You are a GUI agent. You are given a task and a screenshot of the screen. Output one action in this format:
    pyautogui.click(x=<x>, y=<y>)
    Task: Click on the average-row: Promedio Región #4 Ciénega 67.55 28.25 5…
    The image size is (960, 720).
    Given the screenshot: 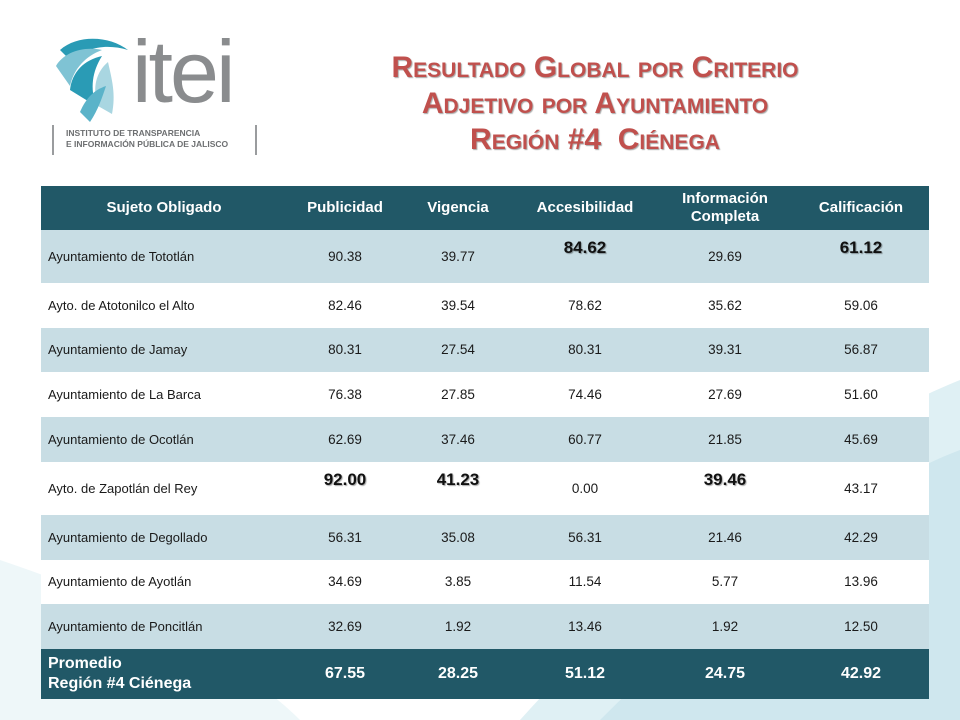 What is the action you would take?
    pyautogui.click(x=485, y=674)
    